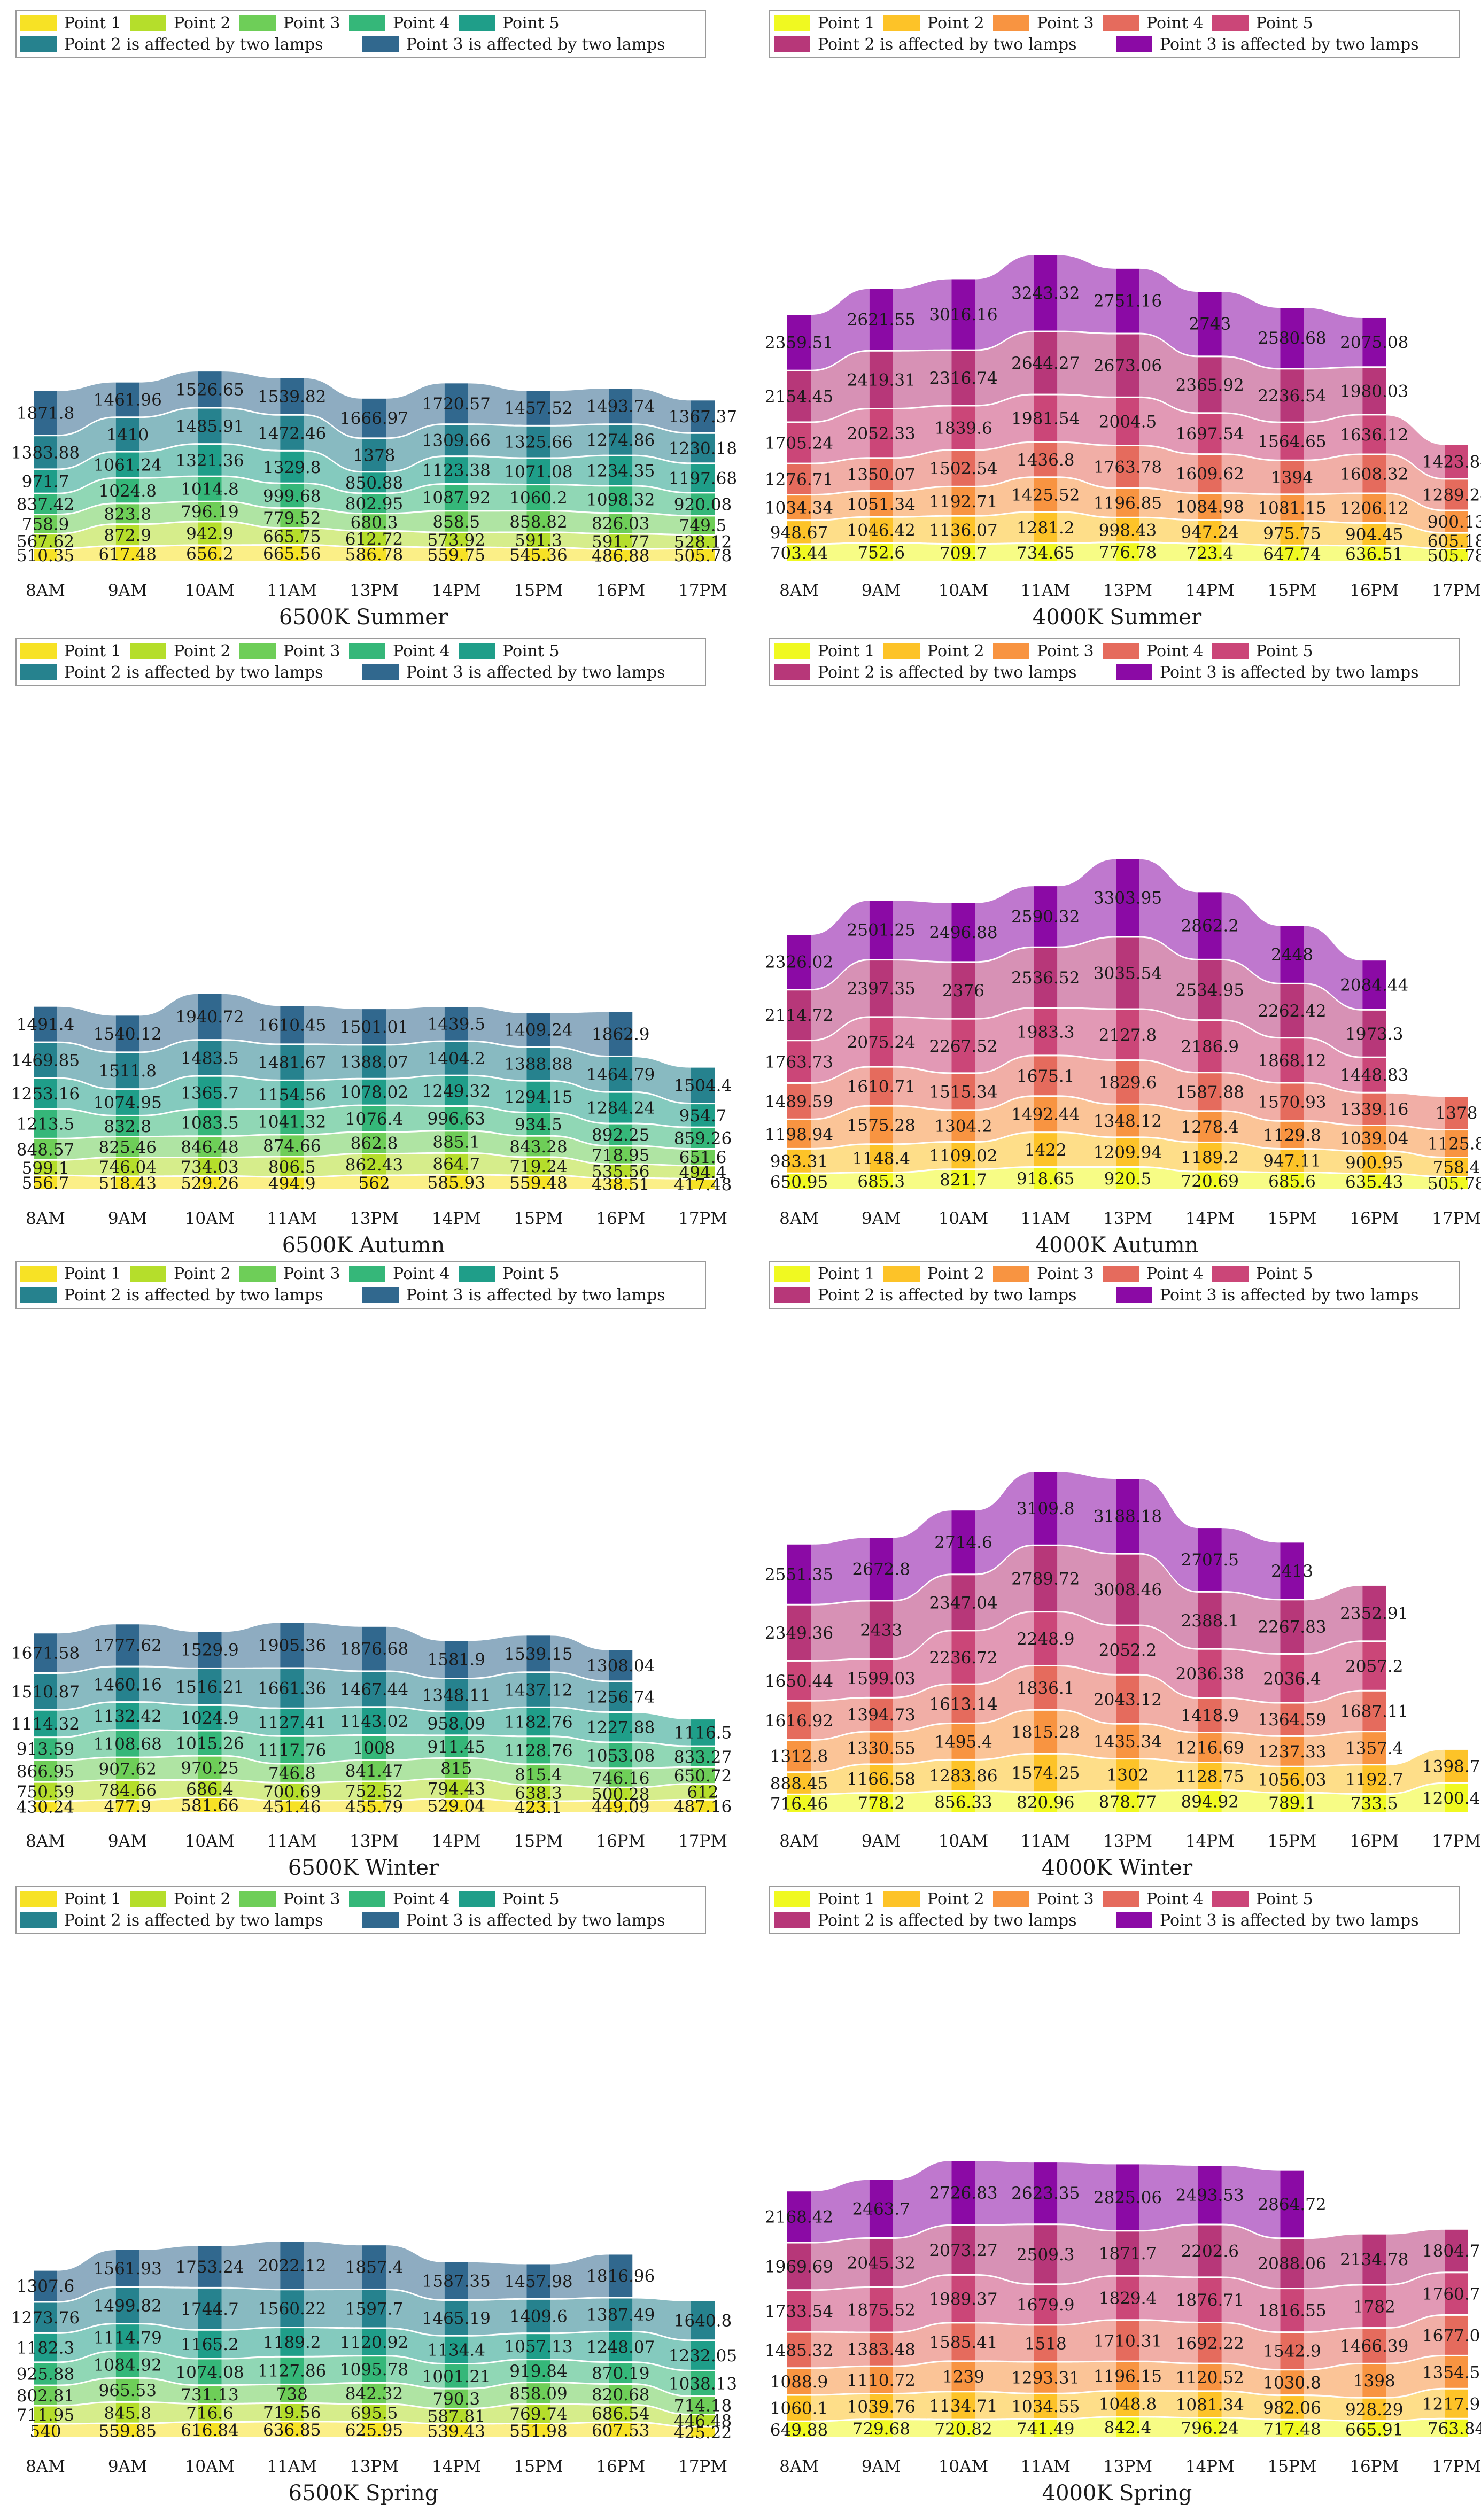 Image resolution: width=1481 pixels, height=2520 pixels. Describe the element at coordinates (1451, 1767) in the screenshot. I see `value-label: 1398.75` at that location.